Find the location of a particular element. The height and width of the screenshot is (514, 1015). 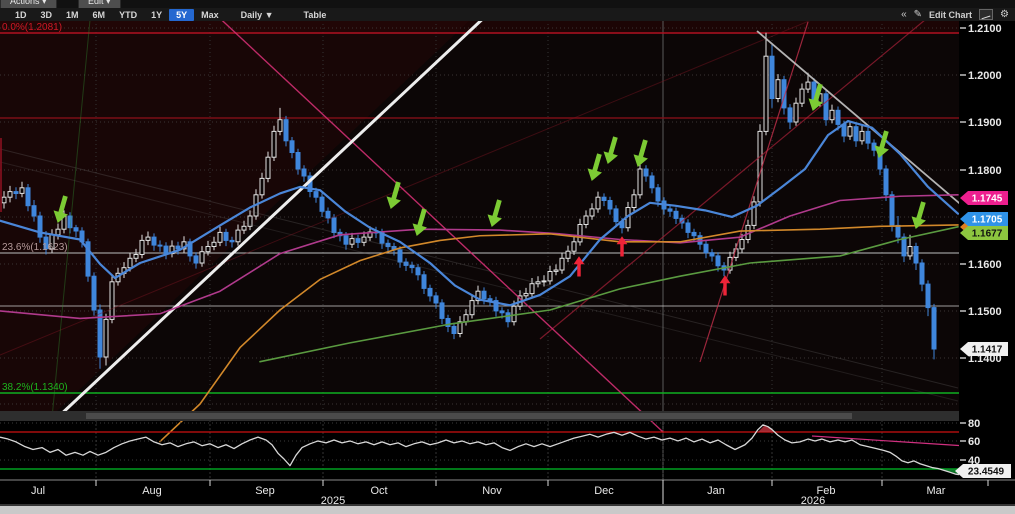

chart-annotate-icon is located at coordinates (986, 14).